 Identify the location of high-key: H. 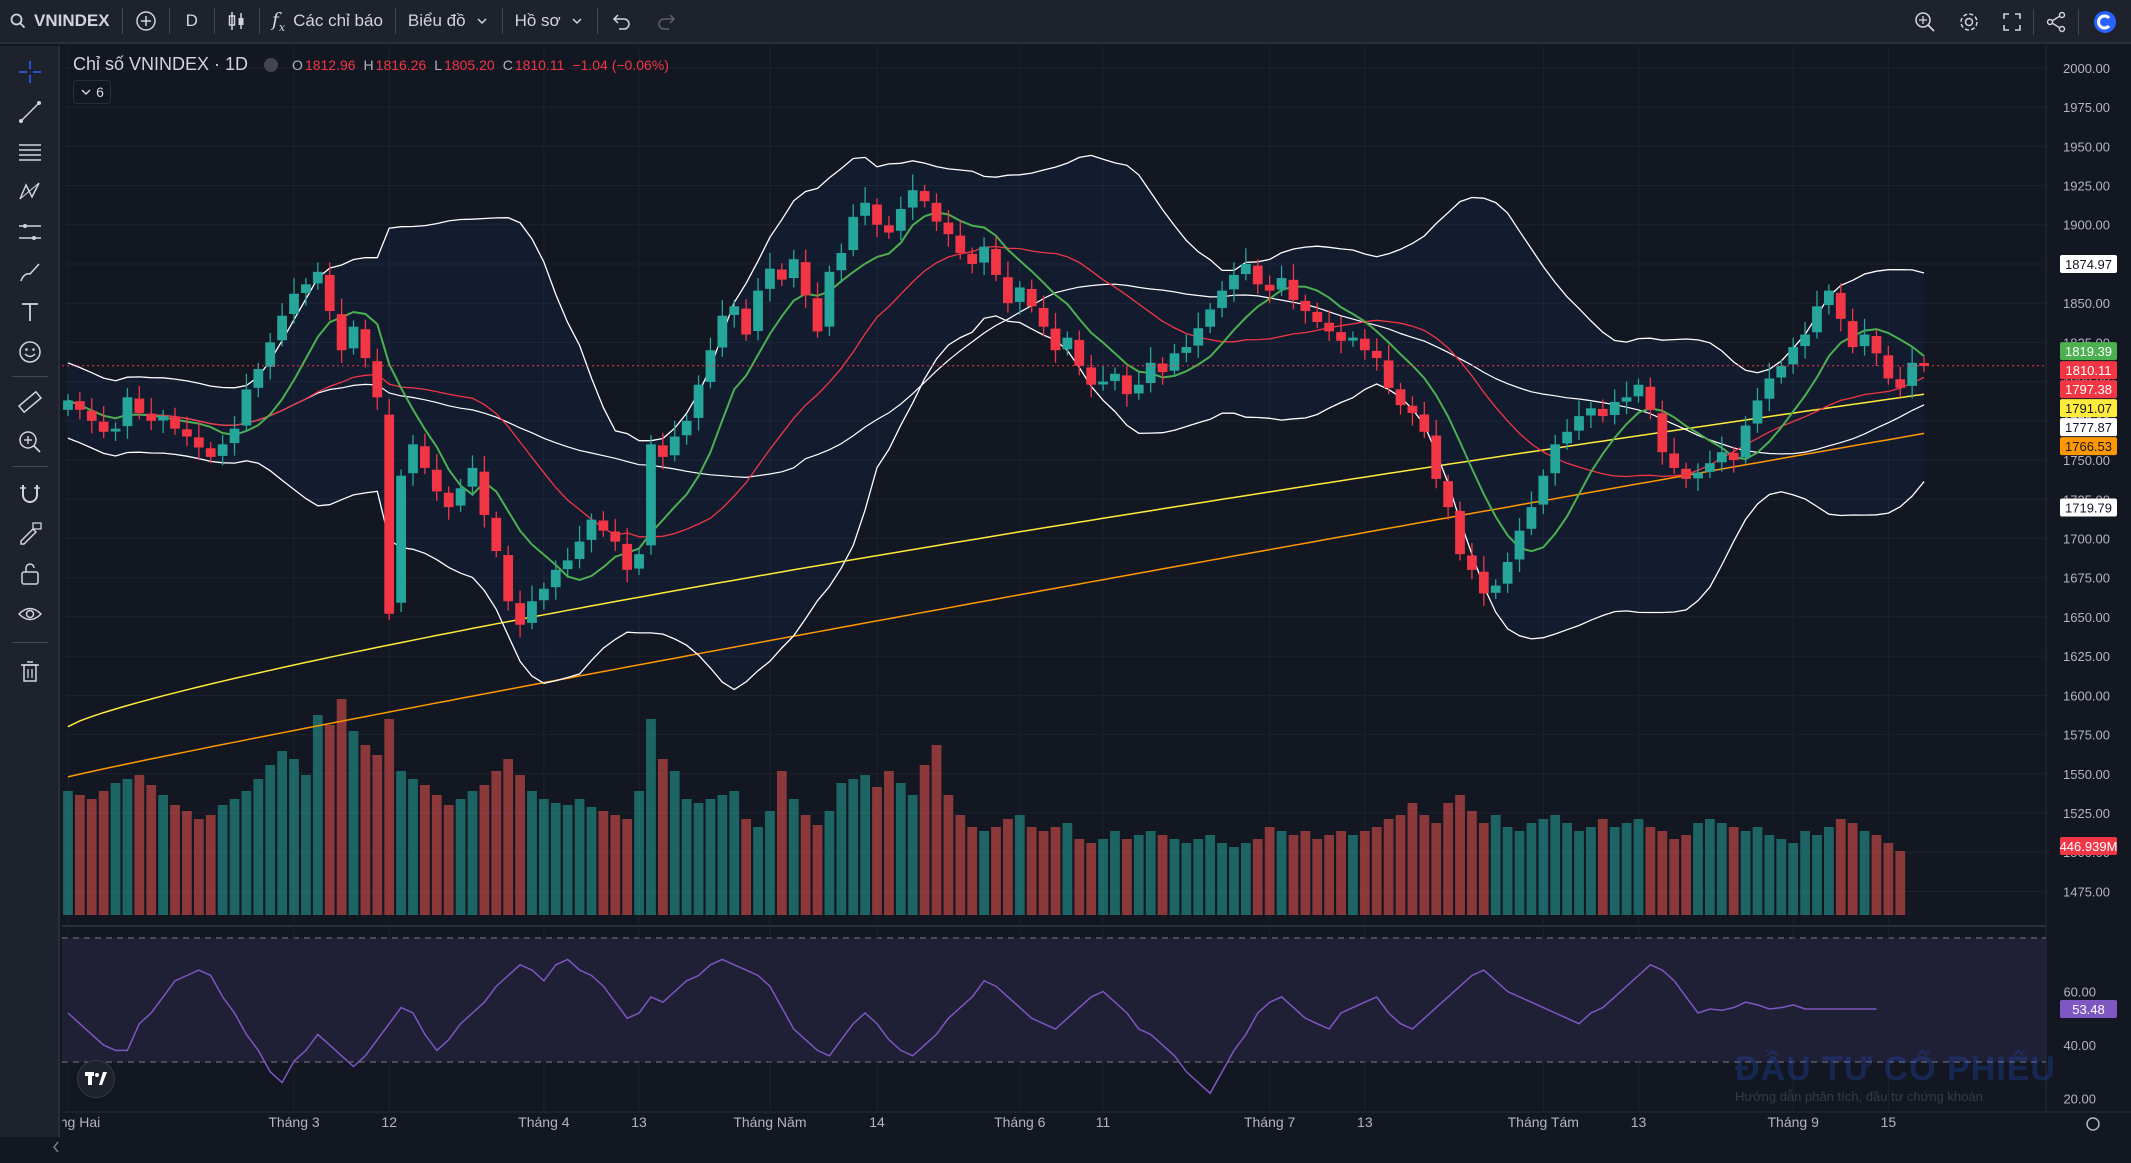
(368, 64).